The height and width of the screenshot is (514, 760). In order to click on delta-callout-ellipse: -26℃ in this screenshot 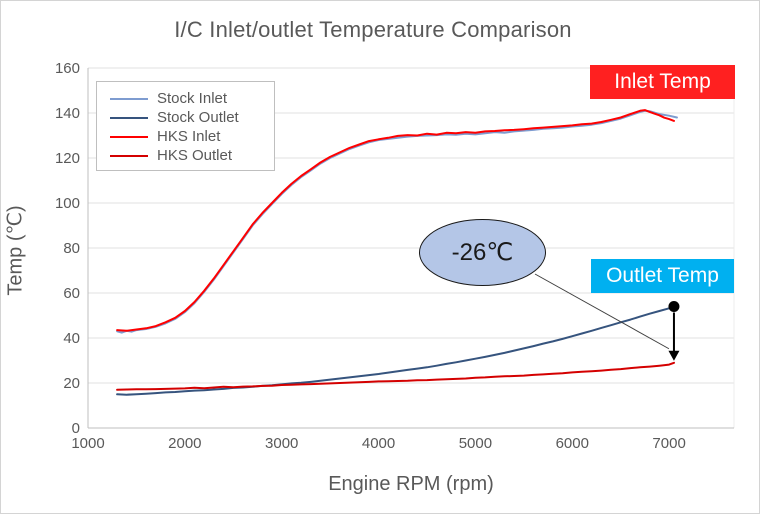, I will do `click(482, 252)`.